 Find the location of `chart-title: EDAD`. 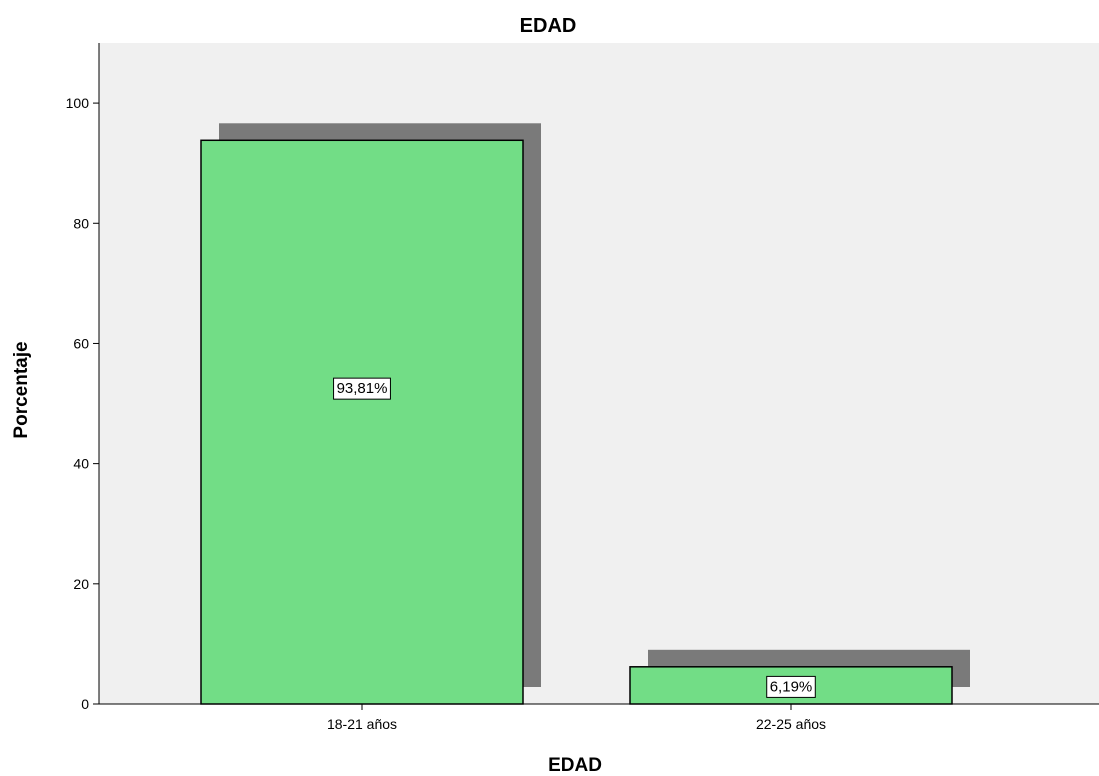

chart-title: EDAD is located at coordinates (548, 26).